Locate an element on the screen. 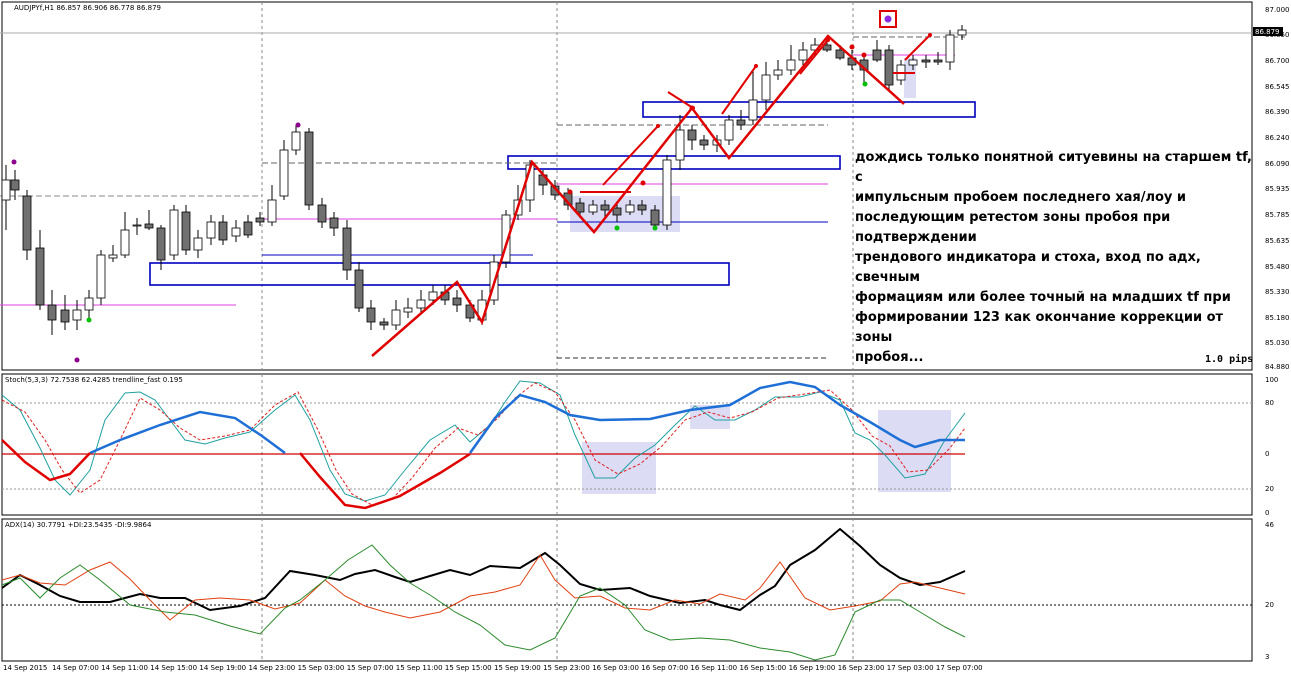 This screenshot has height=675, width=1291. adx-header: ADX(14) 30.7791 +DI:23.5435 -DI:9.9864 is located at coordinates (78, 525).